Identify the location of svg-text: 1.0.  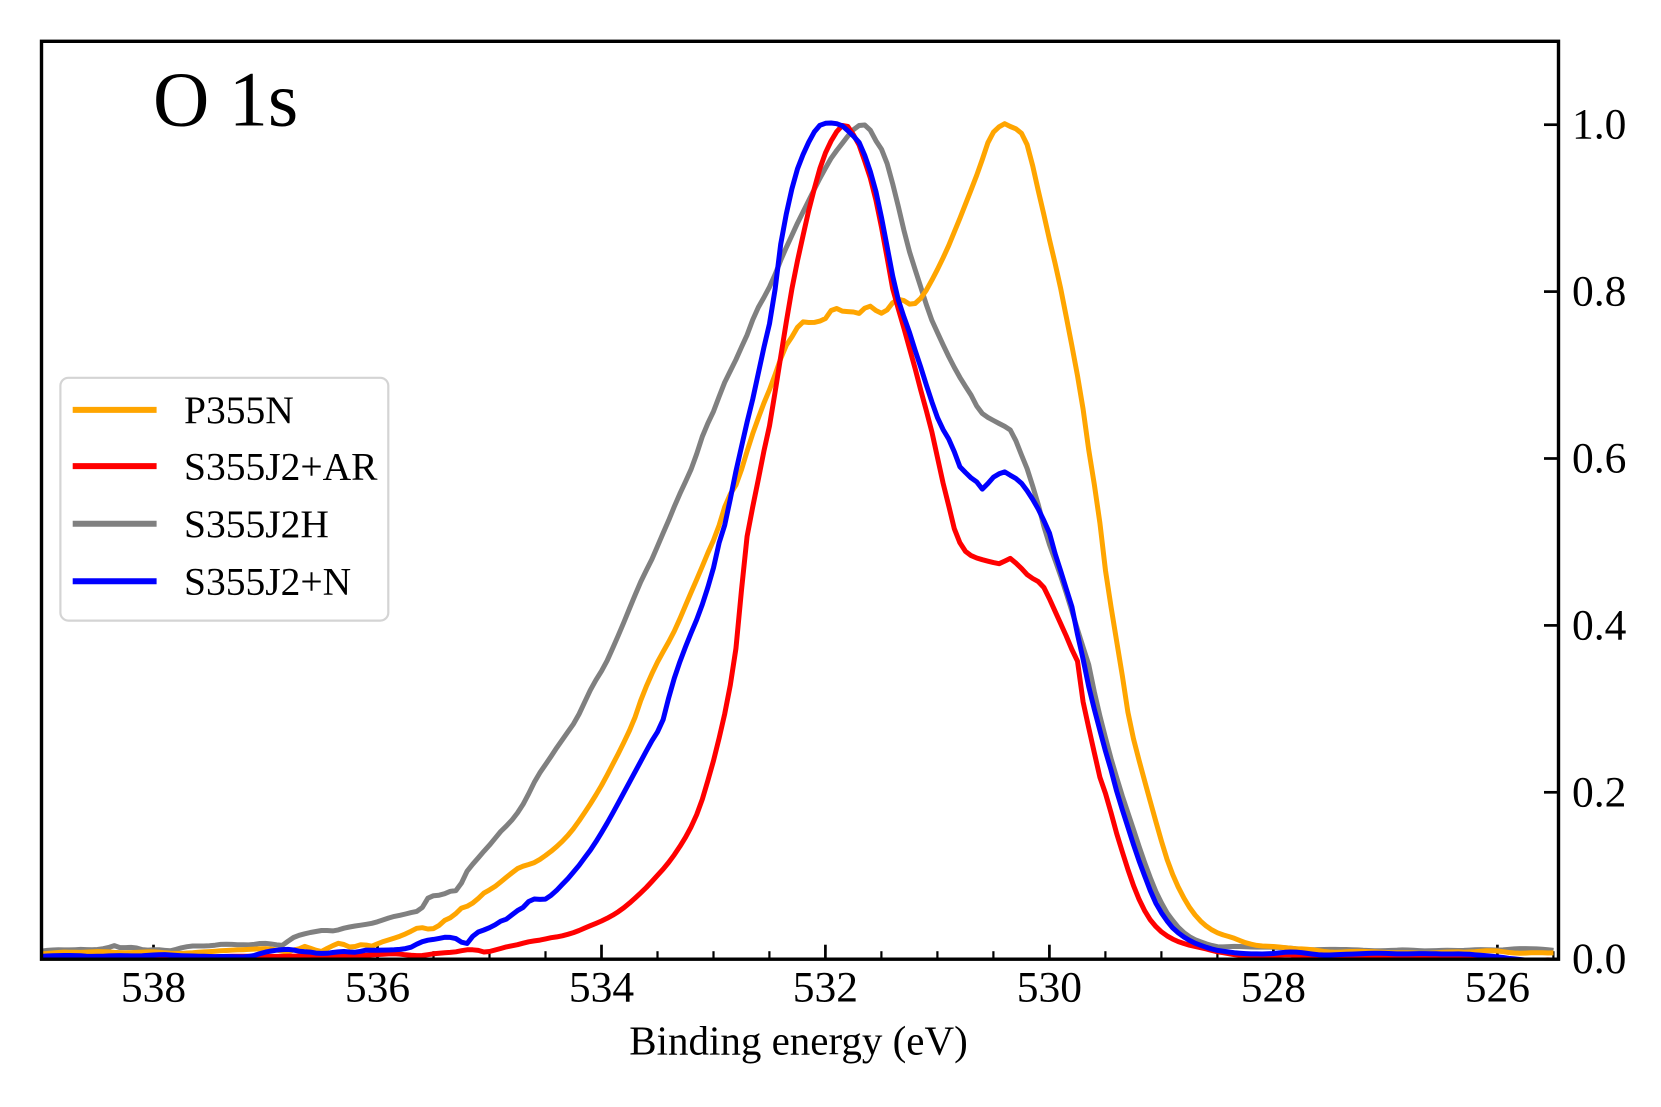
(1599, 125).